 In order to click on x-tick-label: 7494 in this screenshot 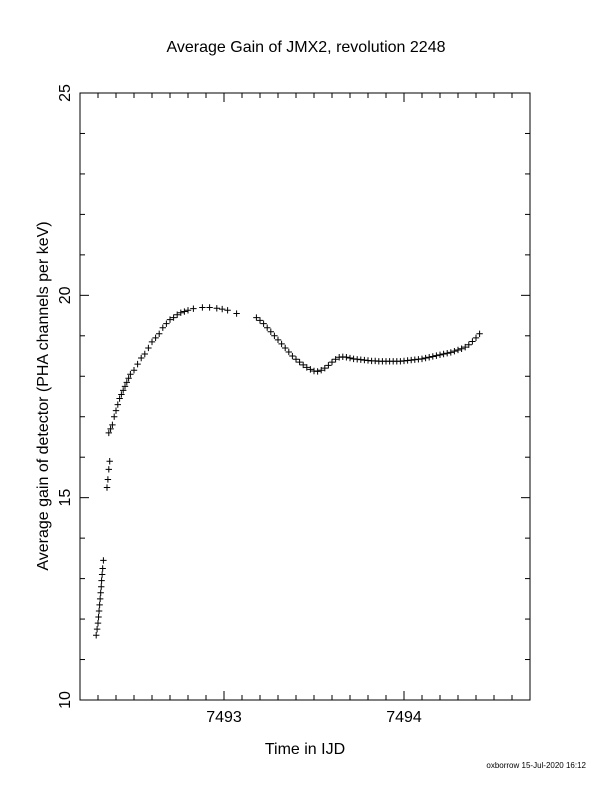, I will do `click(404, 717)`.